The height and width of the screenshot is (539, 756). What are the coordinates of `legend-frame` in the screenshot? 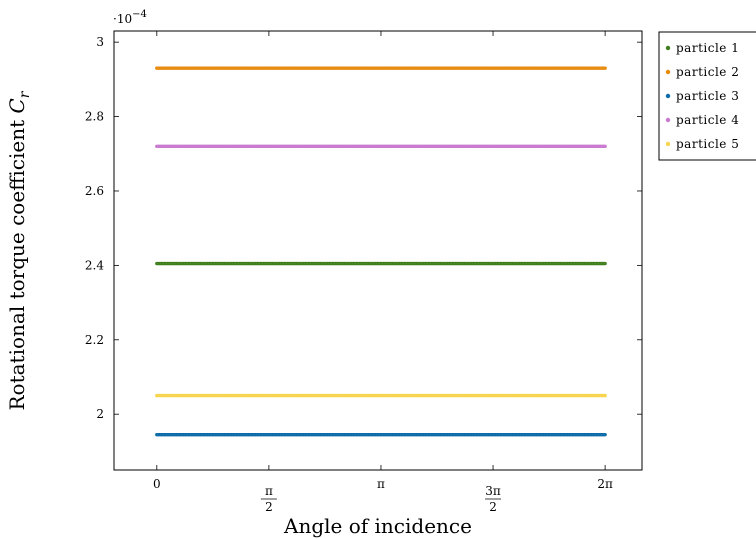 It's located at (707, 96).